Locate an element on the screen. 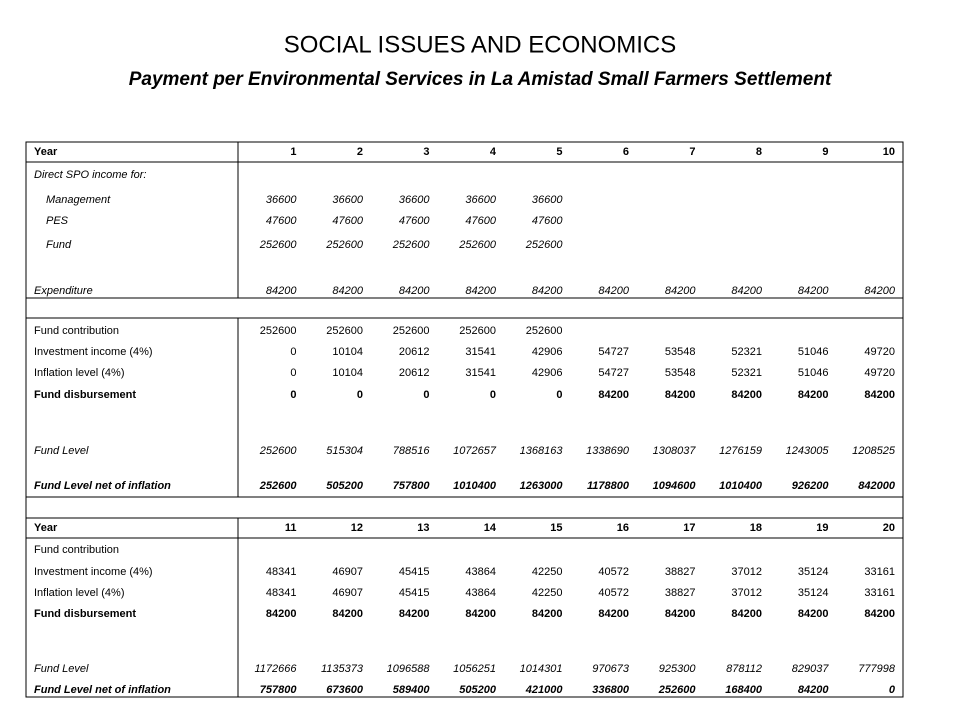 The image size is (960, 720). cell-value: 926200 is located at coordinates (811, 486).